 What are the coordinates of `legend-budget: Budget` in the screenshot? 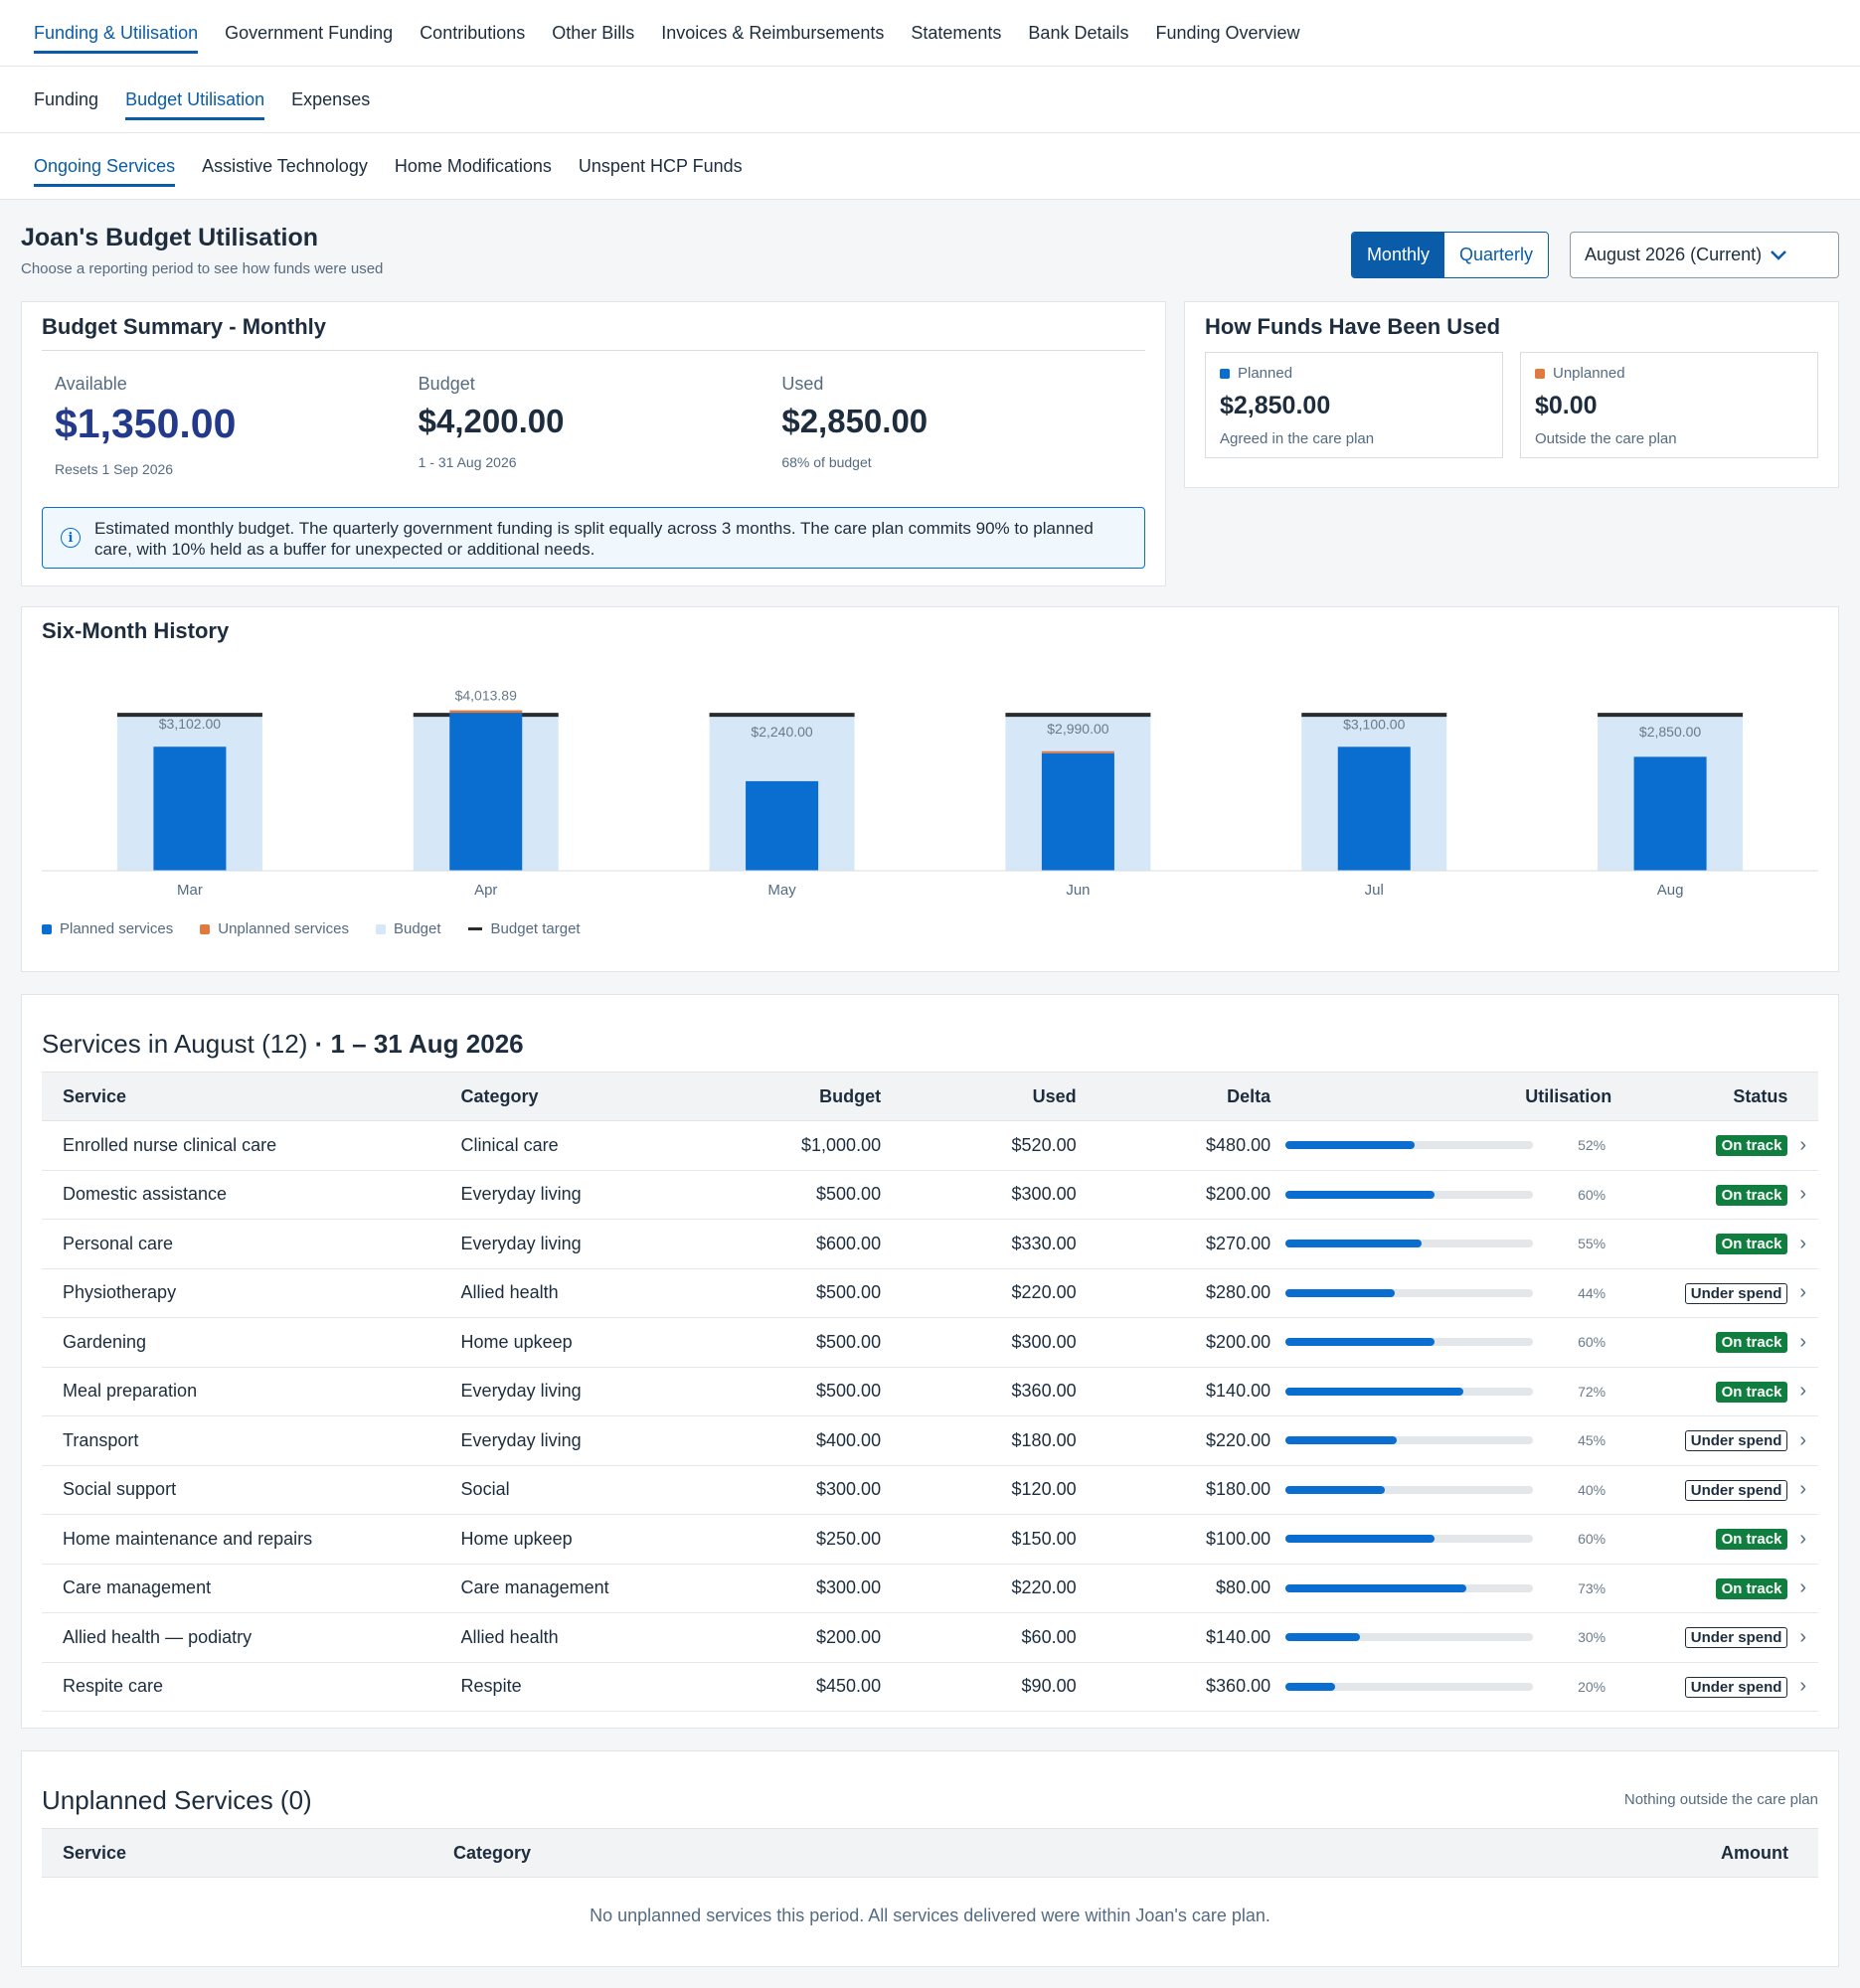 It's located at (408, 928).